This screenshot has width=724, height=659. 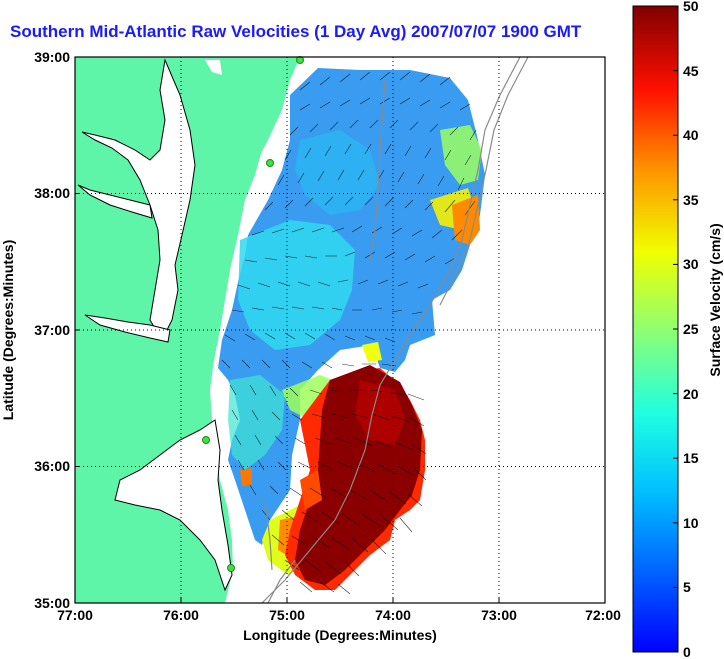 I want to click on colorbar-tick-label: 50, so click(x=691, y=7).